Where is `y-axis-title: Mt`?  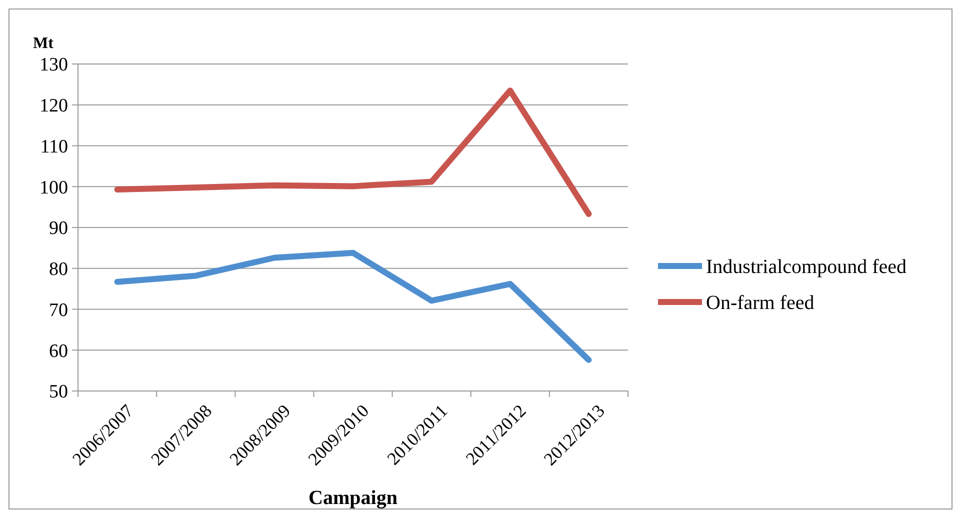
y-axis-title: Mt is located at coordinates (43, 43).